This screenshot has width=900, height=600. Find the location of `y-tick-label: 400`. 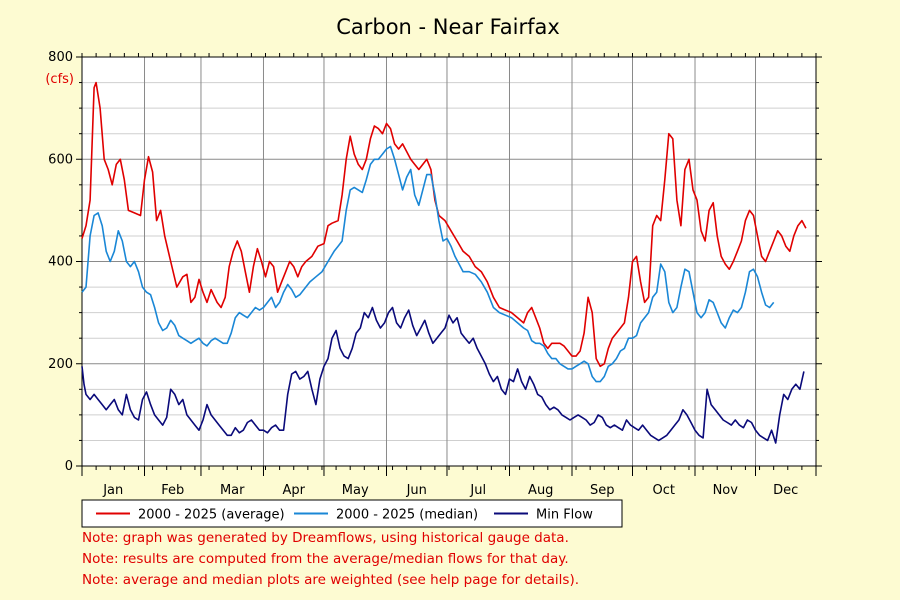

y-tick-label: 400 is located at coordinates (60, 262).